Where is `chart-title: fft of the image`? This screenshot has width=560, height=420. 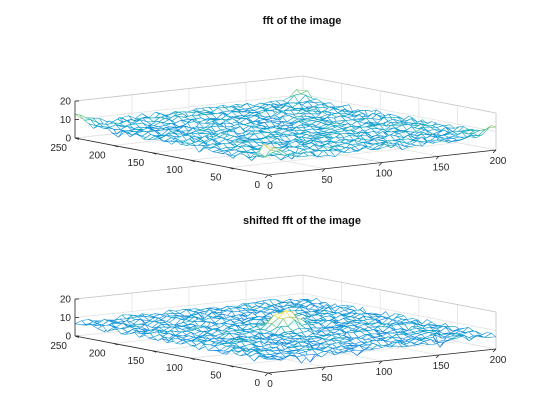 chart-title: fft of the image is located at coordinates (302, 21).